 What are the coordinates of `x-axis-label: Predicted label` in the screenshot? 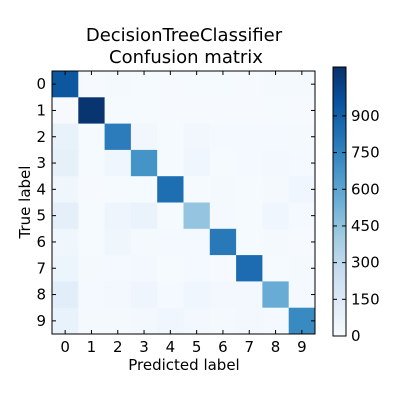 It's located at (183, 365).